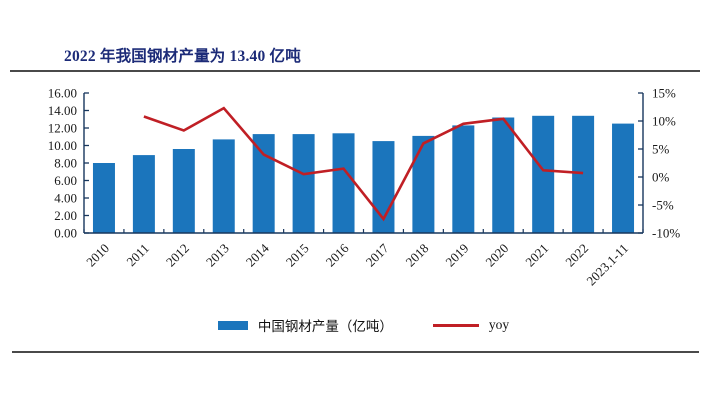 Image resolution: width=711 pixels, height=400 pixels. Describe the element at coordinates (303, 183) in the screenshot. I see `bar-2015` at that location.